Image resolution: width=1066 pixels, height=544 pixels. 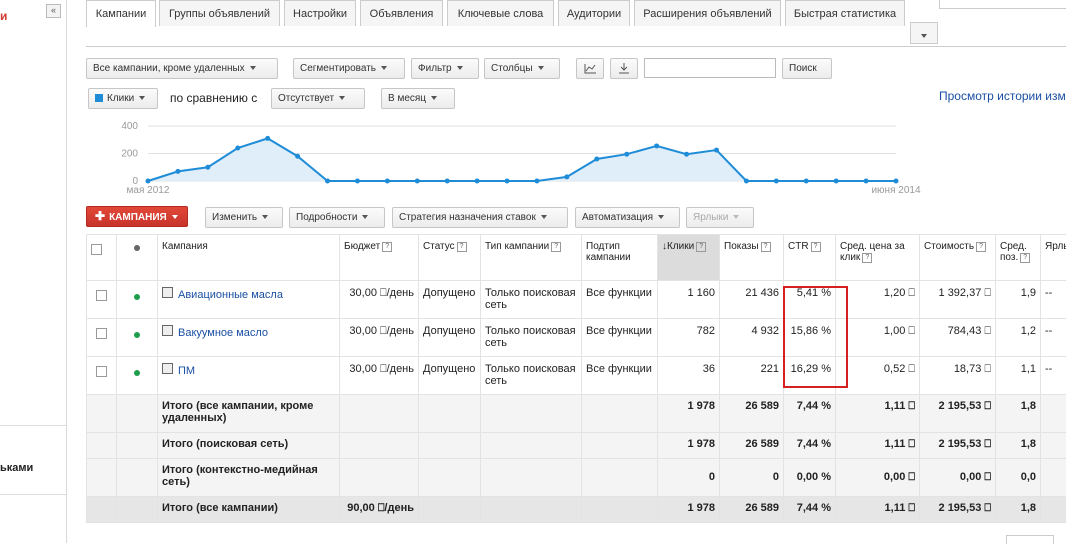 What do you see at coordinates (1018, 510) in the screenshot?
I see `total-avg-pos: 1,8` at bounding box center [1018, 510].